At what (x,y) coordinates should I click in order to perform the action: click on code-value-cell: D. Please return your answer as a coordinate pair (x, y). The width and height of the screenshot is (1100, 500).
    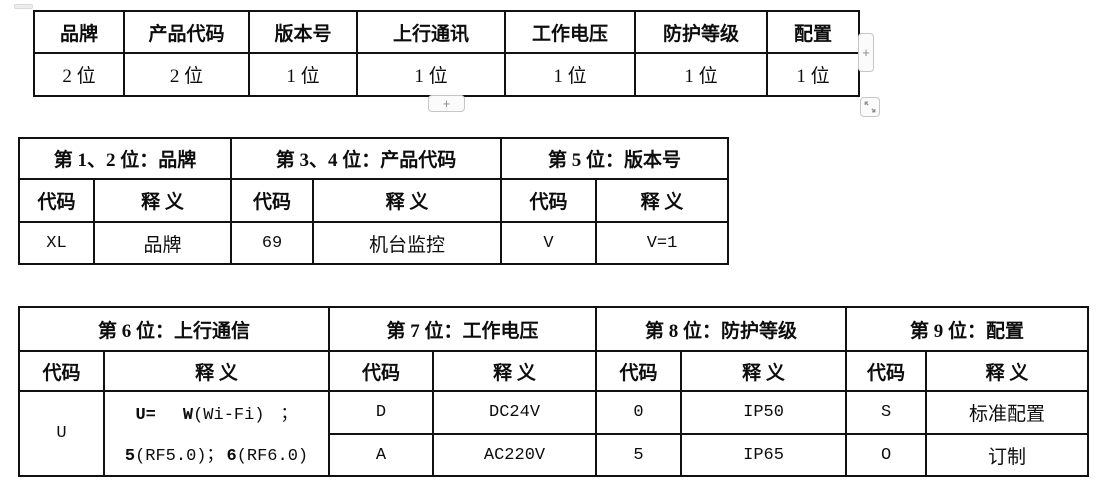
    Looking at the image, I should click on (381, 412).